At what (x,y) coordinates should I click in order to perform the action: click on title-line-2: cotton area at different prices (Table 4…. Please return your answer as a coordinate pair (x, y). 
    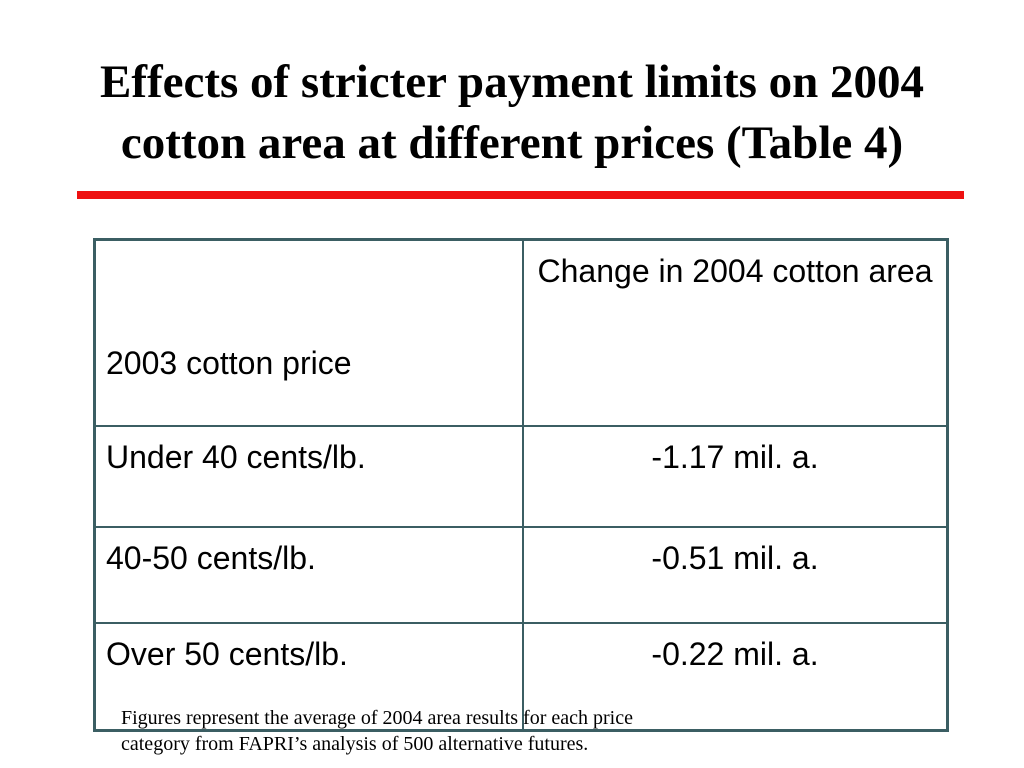
    Looking at the image, I should click on (512, 143).